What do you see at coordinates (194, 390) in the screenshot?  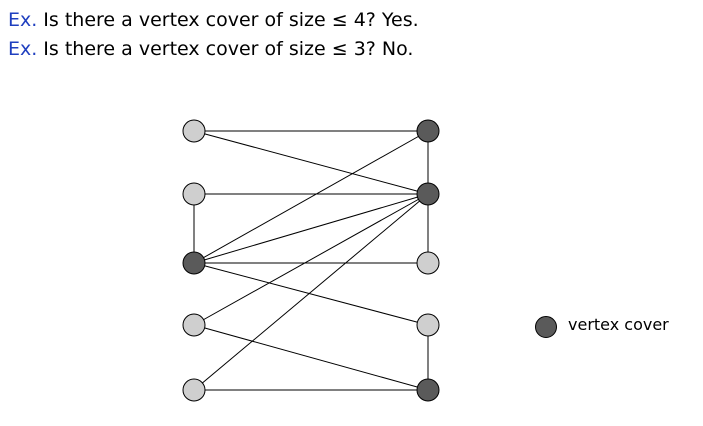 I see `graph-node-L5` at bounding box center [194, 390].